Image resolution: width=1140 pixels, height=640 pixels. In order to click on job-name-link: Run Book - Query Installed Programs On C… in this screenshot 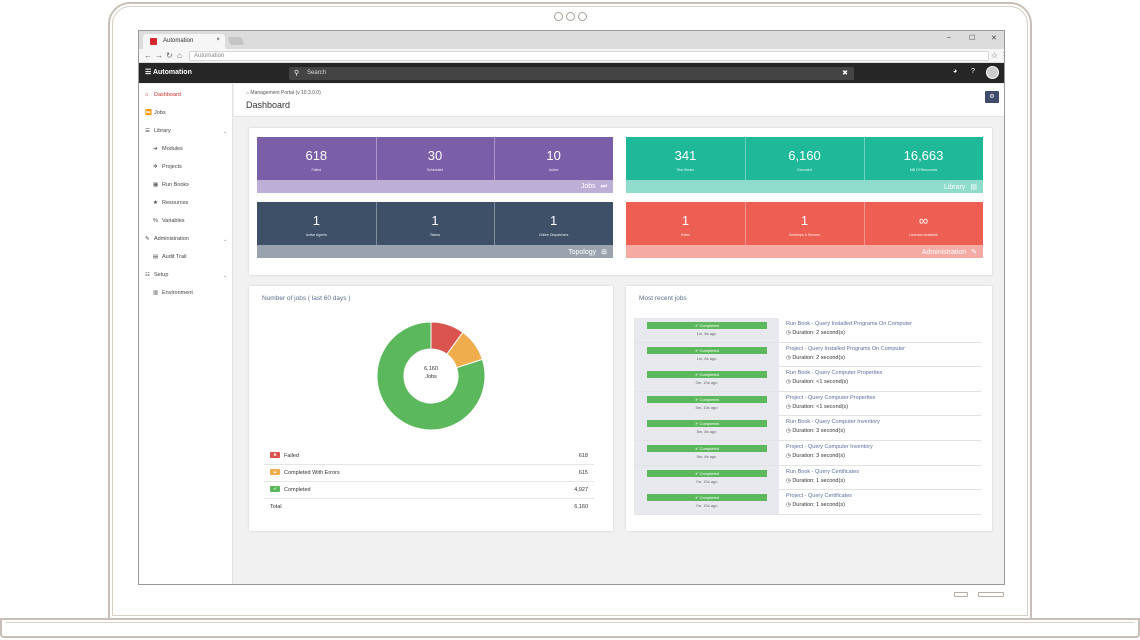, I will do `click(849, 324)`.